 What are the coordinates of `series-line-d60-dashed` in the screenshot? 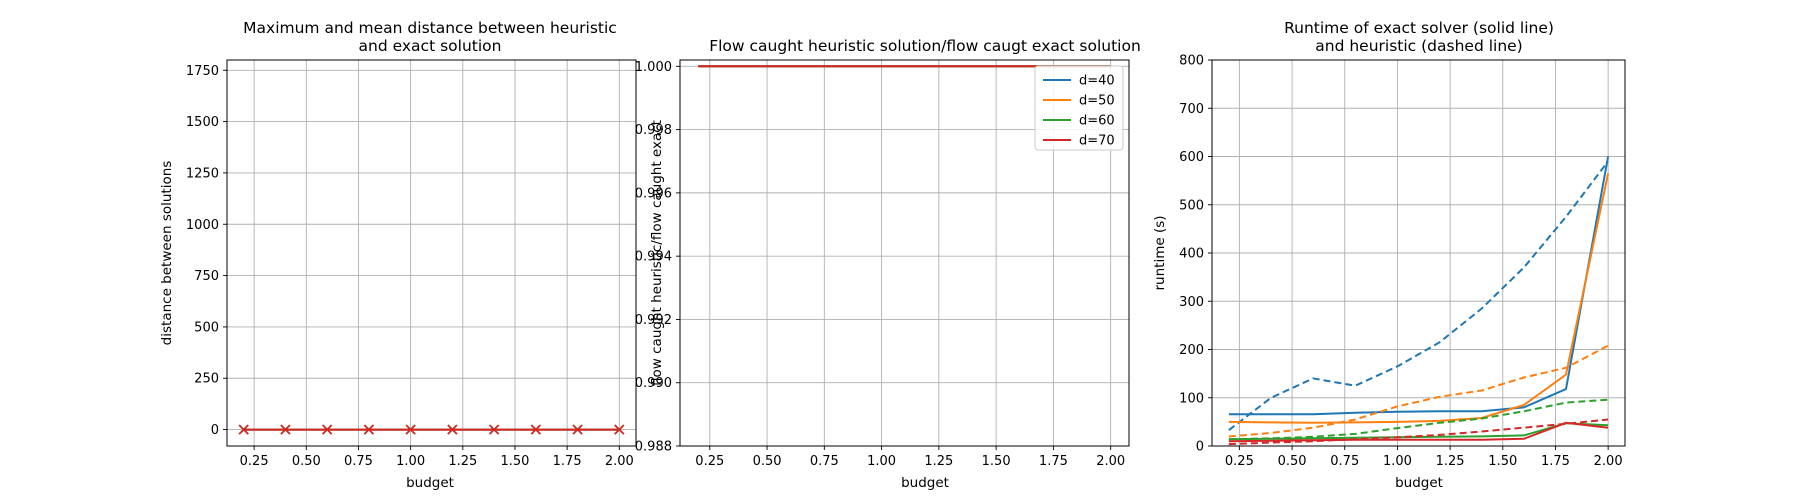 It's located at (1418, 419).